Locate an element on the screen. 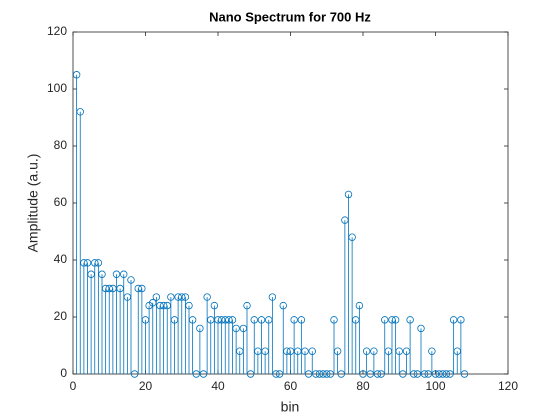 The height and width of the screenshot is (420, 560). x-tick-label: 60 is located at coordinates (291, 386).